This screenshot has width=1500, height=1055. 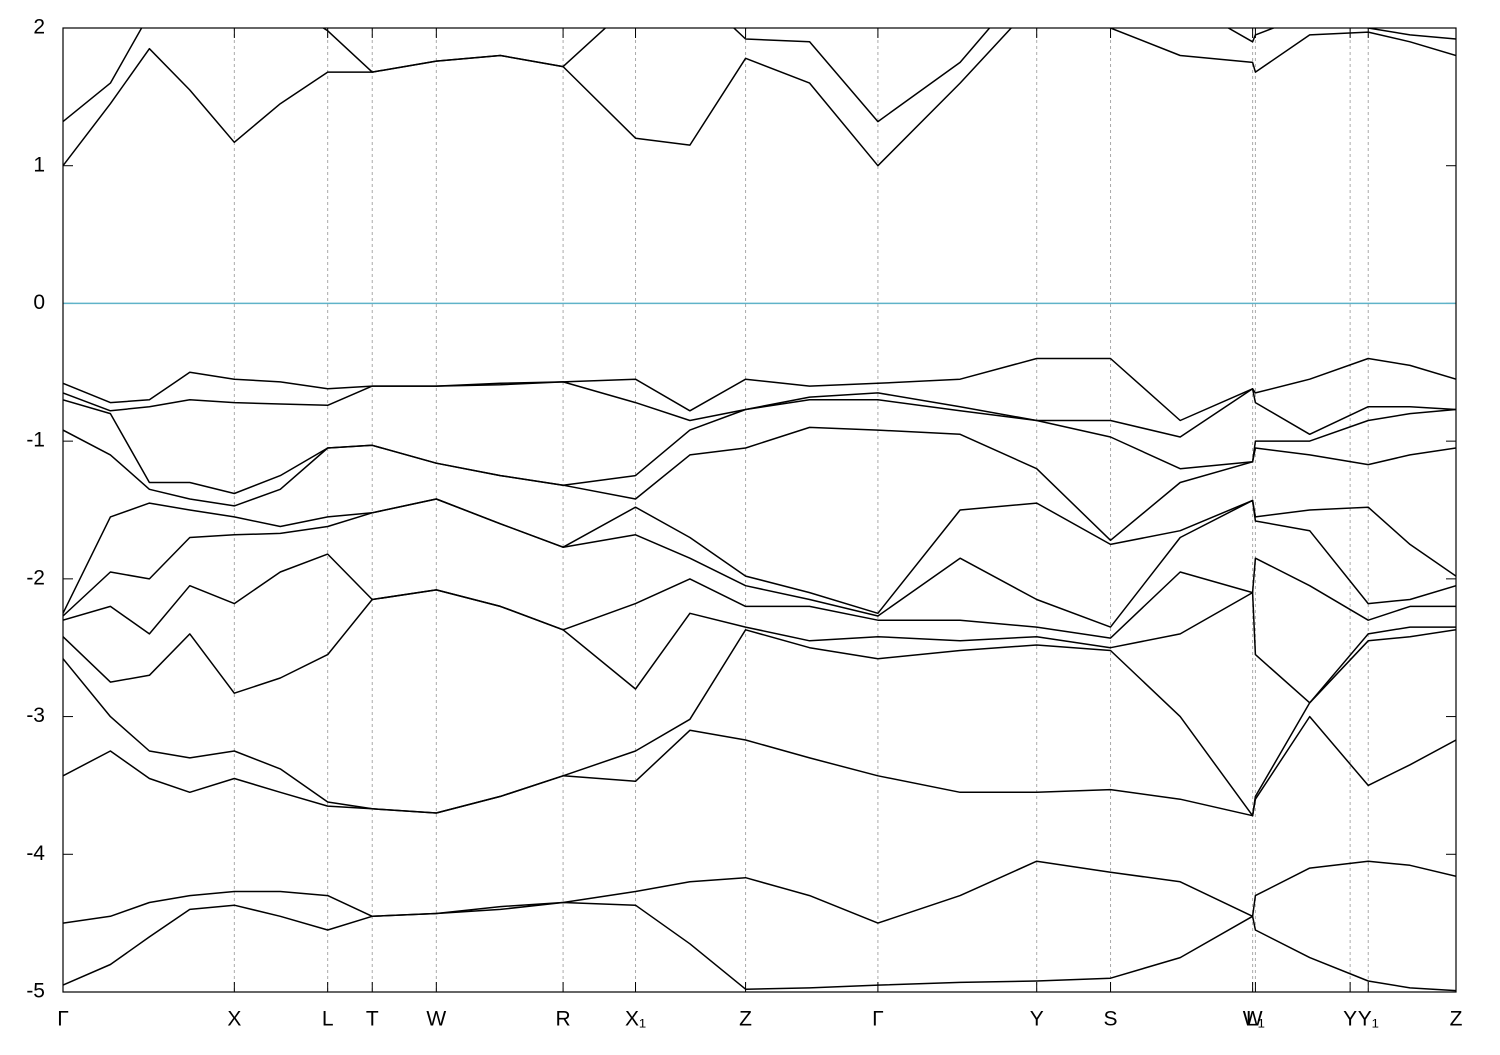 What do you see at coordinates (234, 1019) in the screenshot?
I see `x-tick-label: X` at bounding box center [234, 1019].